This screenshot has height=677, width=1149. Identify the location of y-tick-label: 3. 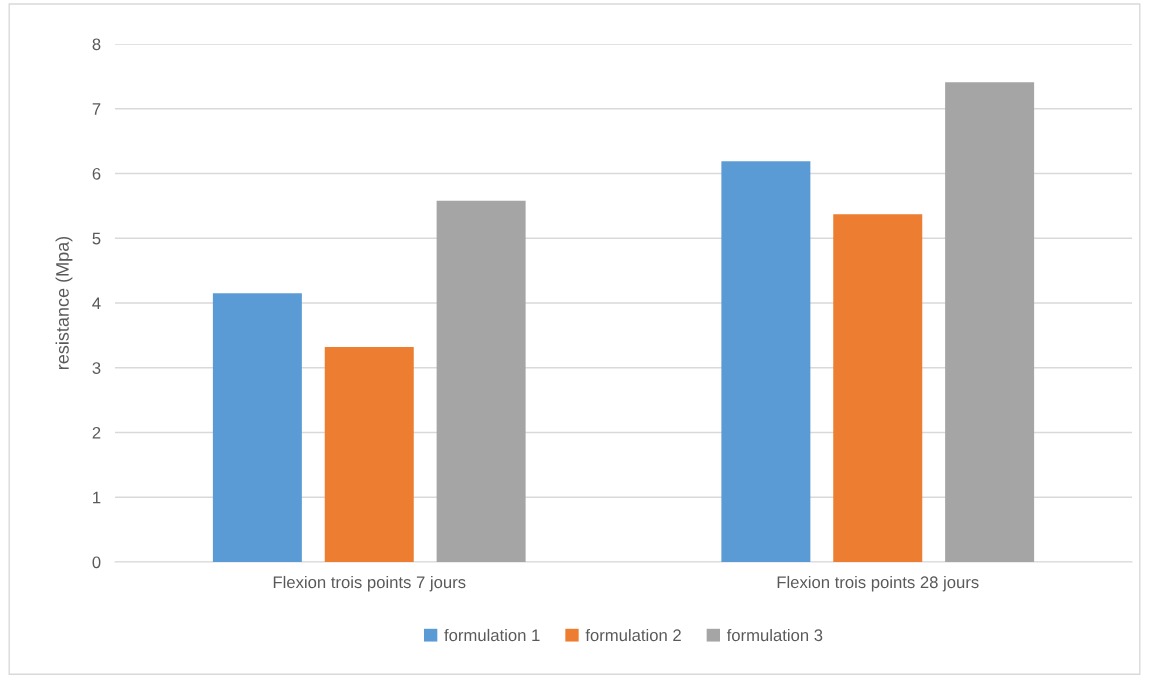
(96, 368).